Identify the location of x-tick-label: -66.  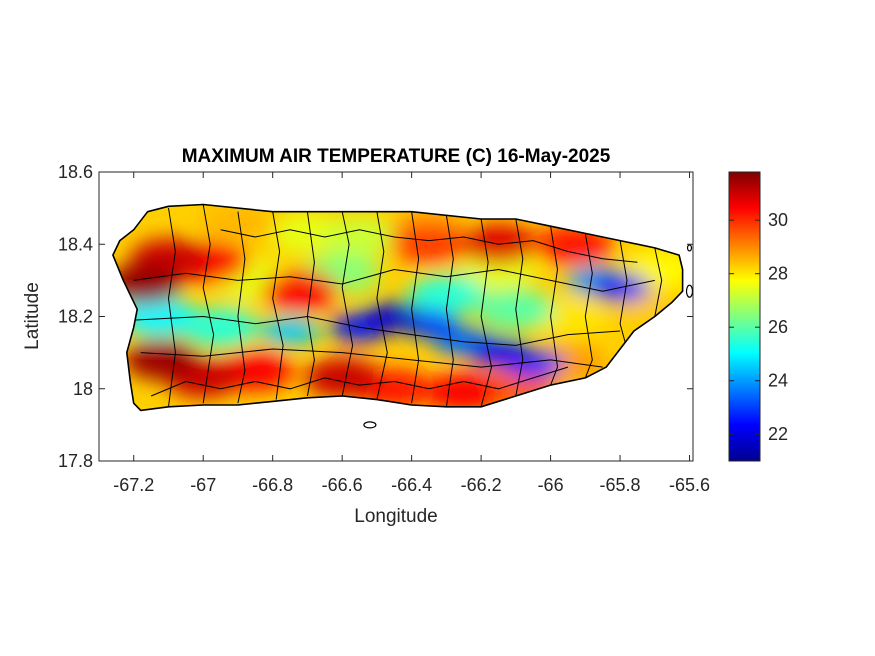
(551, 485).